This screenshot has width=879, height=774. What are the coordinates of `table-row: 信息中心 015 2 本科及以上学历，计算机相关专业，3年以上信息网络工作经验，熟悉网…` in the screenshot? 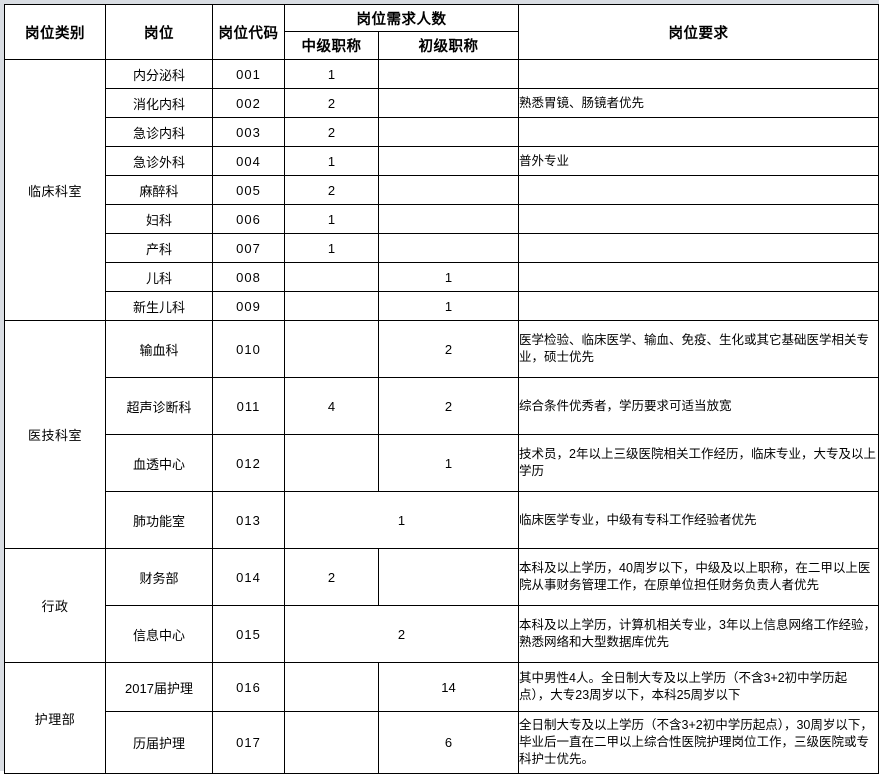 It's located at (442, 634).